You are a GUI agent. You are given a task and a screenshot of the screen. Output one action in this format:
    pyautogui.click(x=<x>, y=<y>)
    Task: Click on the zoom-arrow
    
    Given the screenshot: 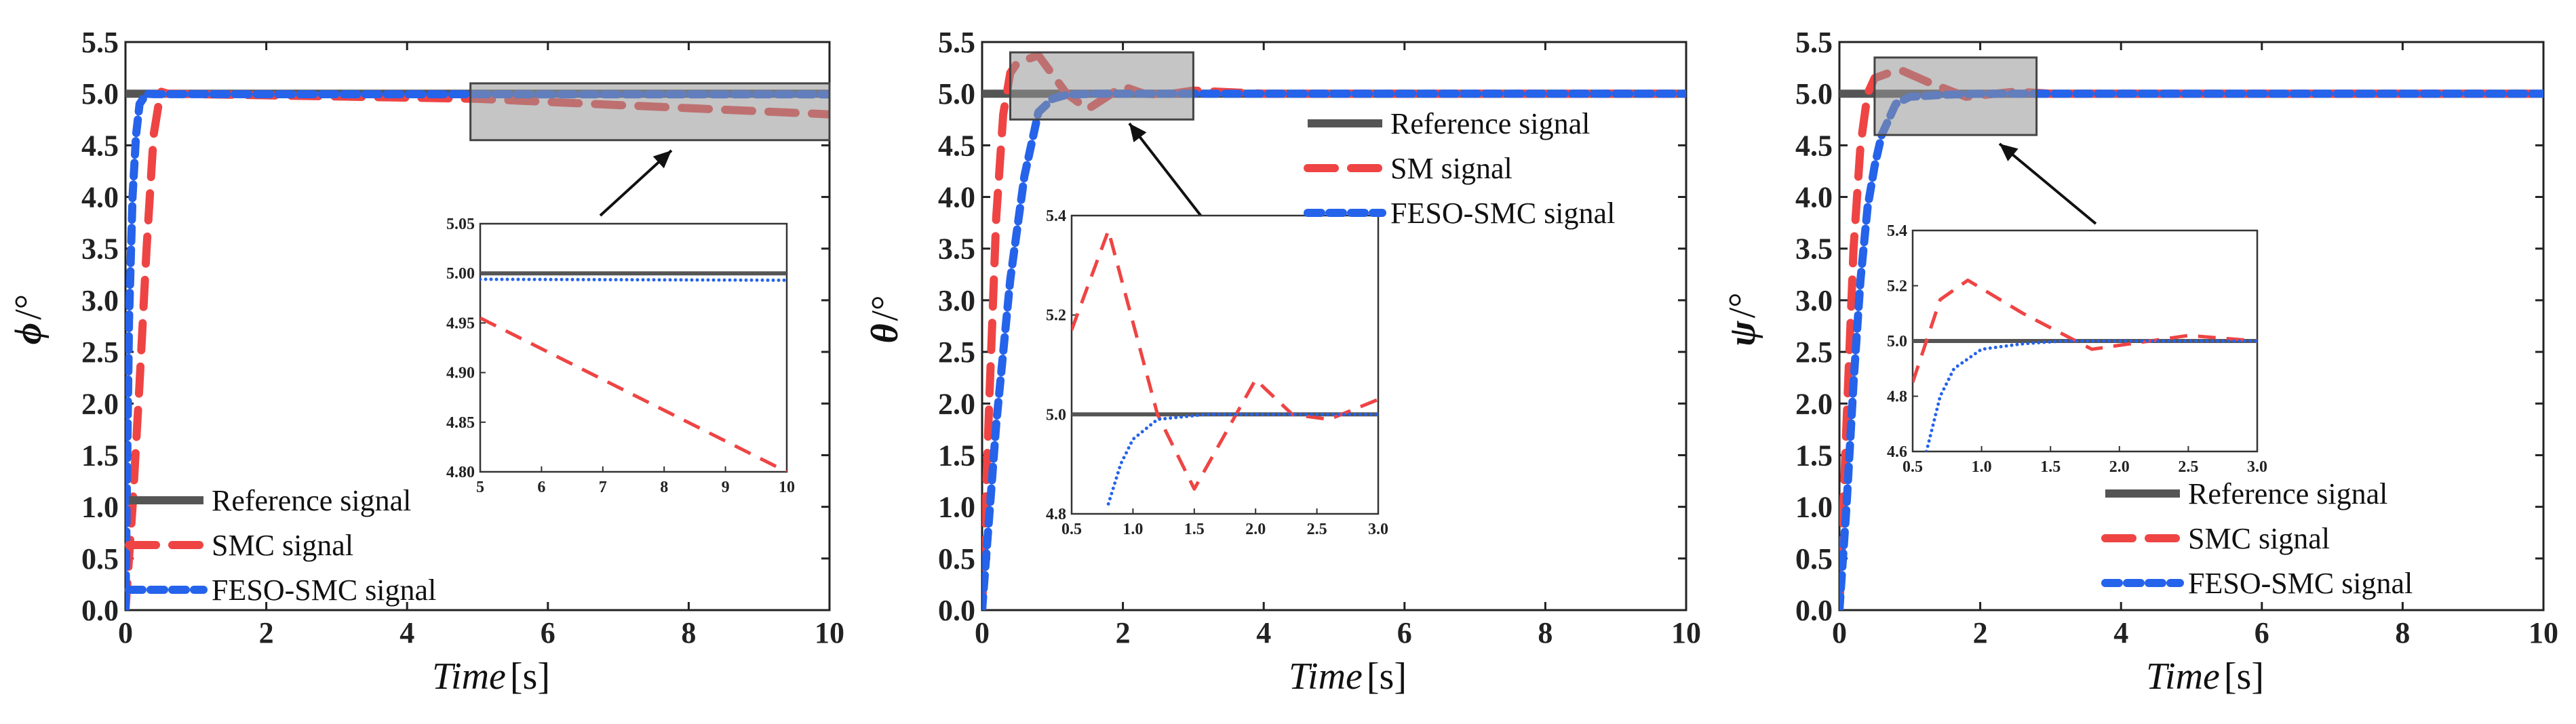 What is the action you would take?
    pyautogui.click(x=1166, y=171)
    